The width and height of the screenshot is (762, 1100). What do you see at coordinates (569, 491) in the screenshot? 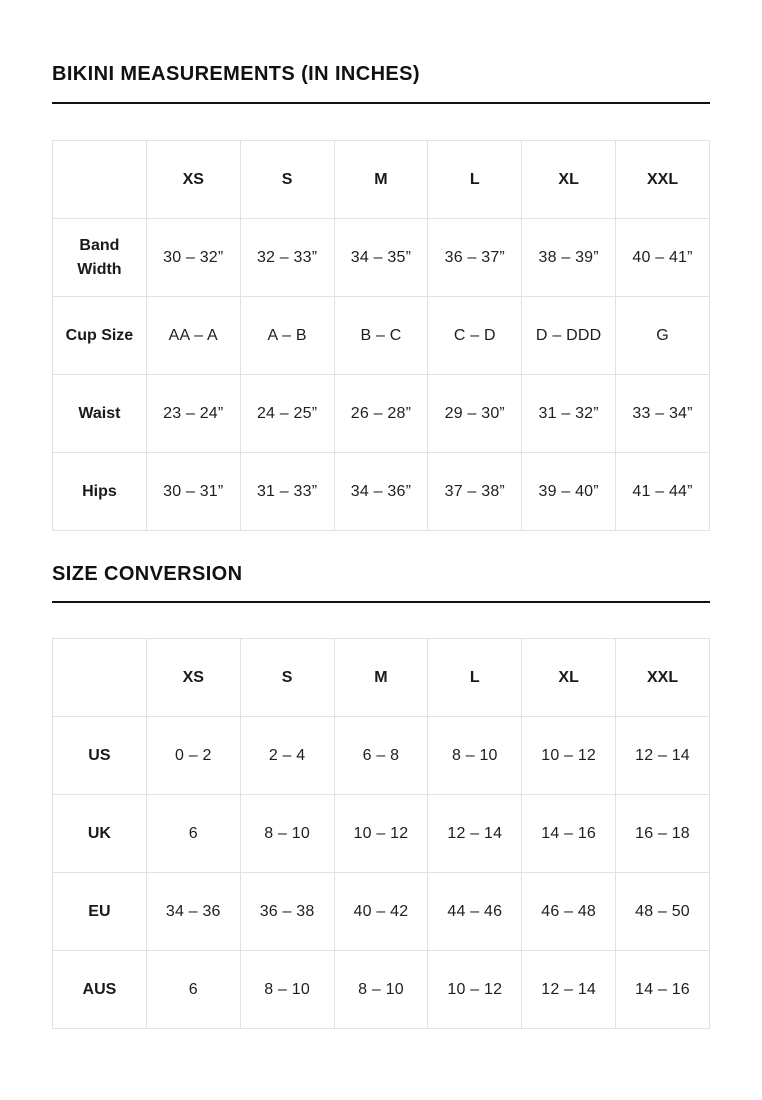
I see `cell-value: 39 – 40”` at bounding box center [569, 491].